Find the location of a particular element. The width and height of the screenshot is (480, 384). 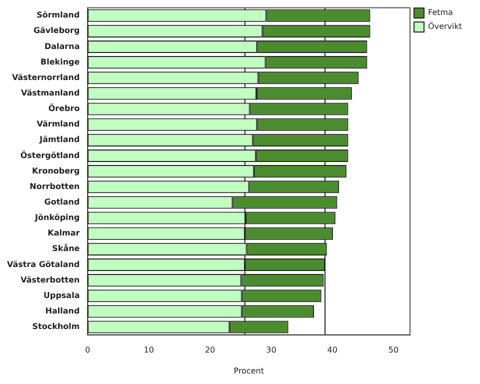

y-tick-label: Gotland is located at coordinates (62, 202).